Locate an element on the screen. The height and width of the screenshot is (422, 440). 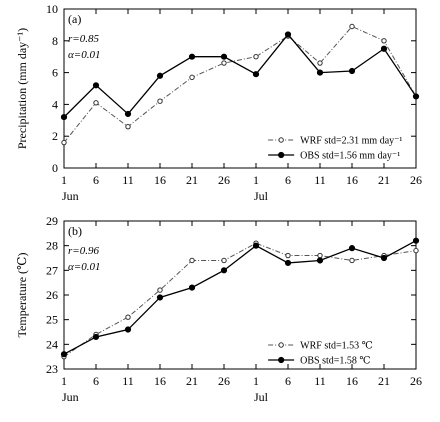
y-axis-label: Temperature (℃) is located at coordinates (22, 295).